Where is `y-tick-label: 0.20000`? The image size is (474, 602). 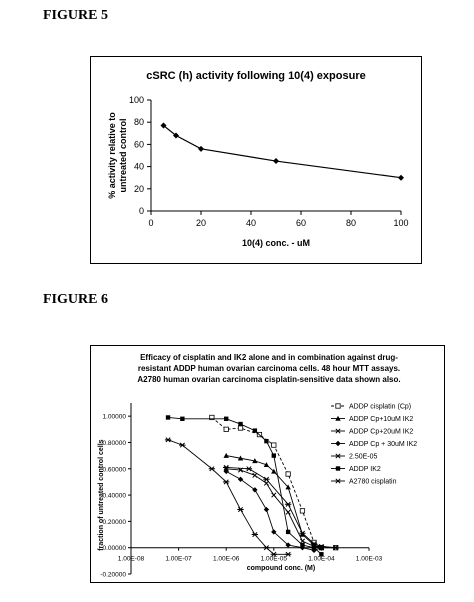
y-tick-label: 0.20000 is located at coordinates (115, 522).